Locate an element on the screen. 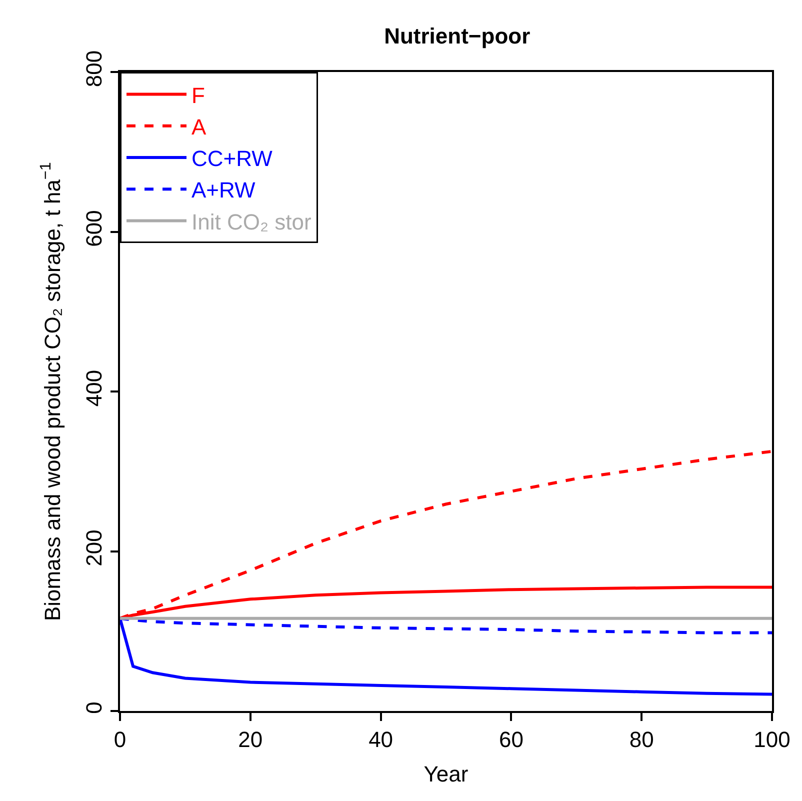  x-tick-label: 80 is located at coordinates (641, 739).